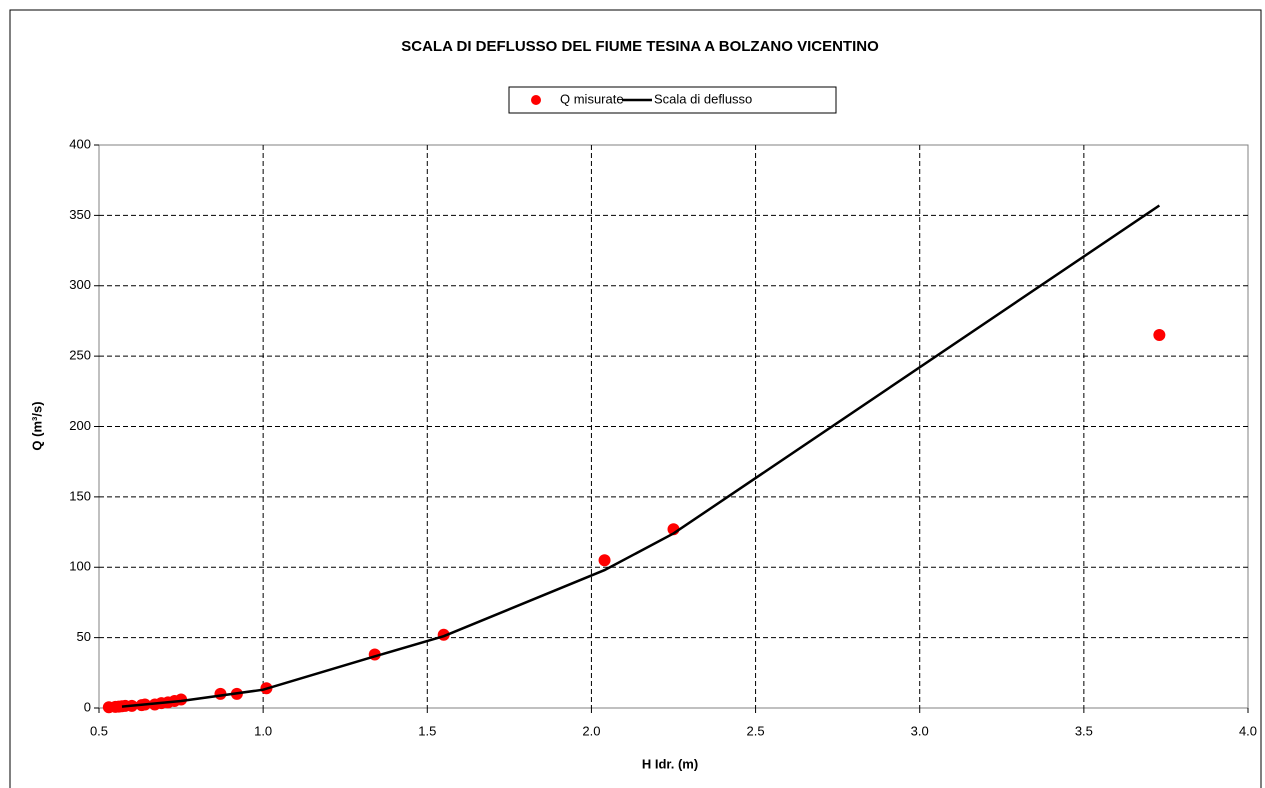  I want to click on y-tick-label: 200, so click(80, 425).